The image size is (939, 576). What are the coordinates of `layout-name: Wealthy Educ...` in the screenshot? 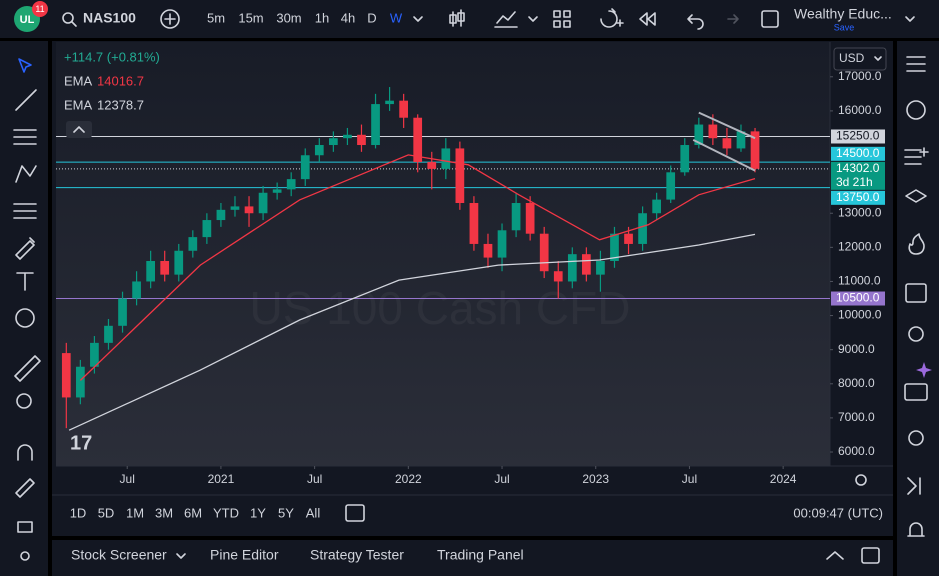 It's located at (843, 14).